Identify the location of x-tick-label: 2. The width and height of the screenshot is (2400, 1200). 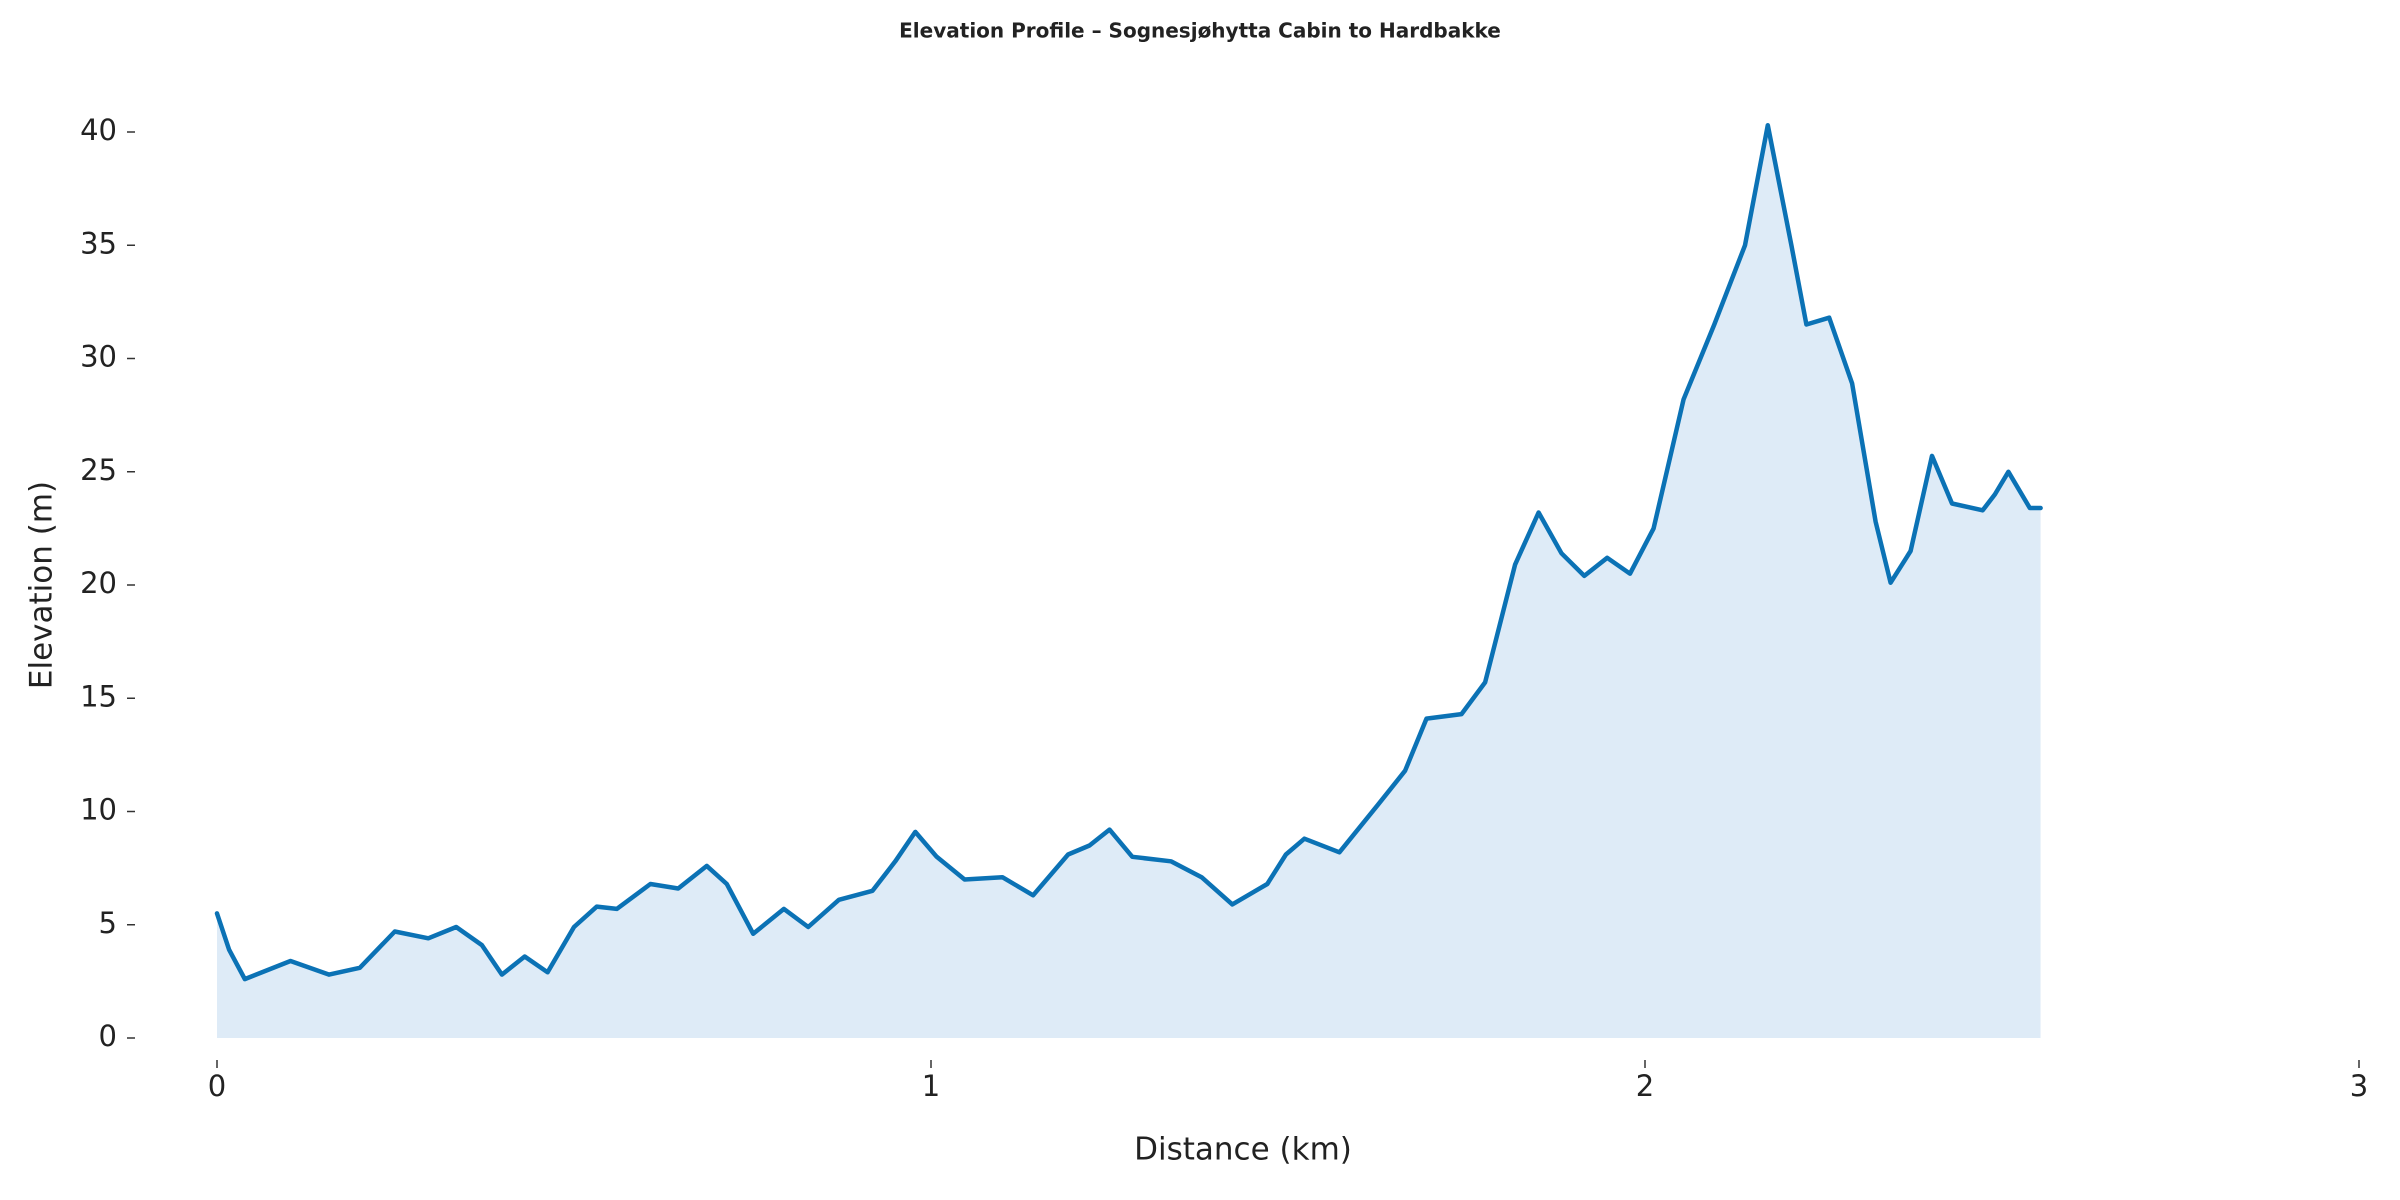
(1645, 1086).